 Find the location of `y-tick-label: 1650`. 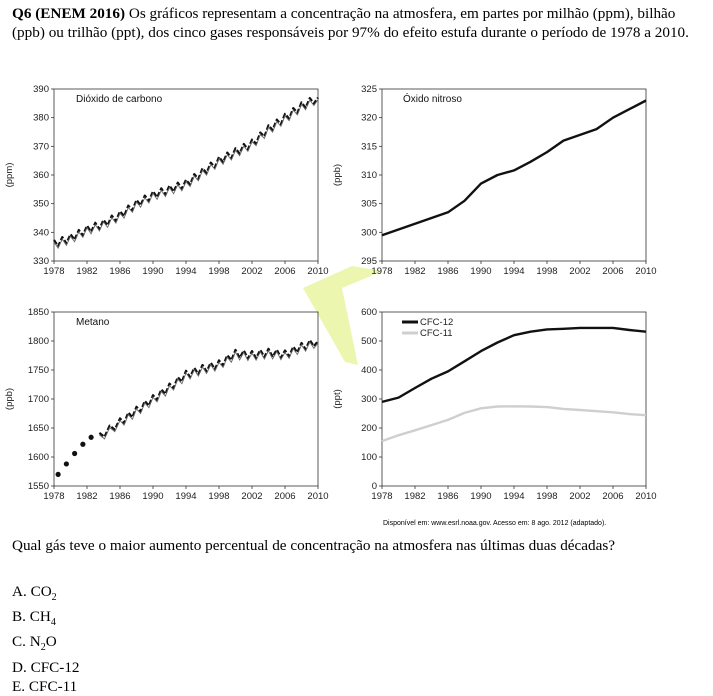

y-tick-label: 1650 is located at coordinates (38, 428).